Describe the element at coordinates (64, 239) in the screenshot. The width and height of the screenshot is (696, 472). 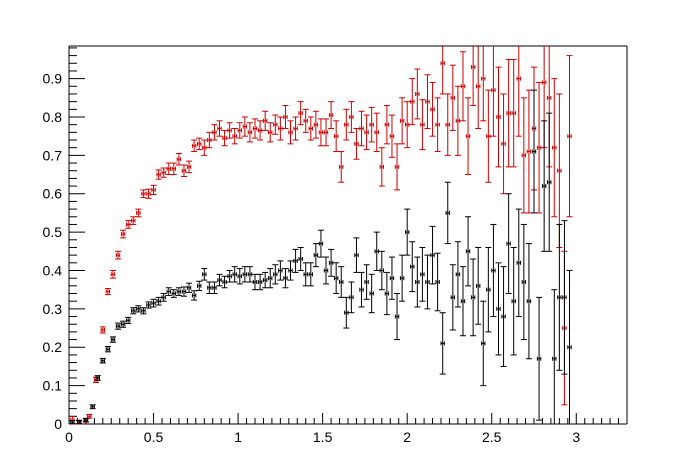
I see `y-axis: 0 0.1 0.2 0.3 0.4 0.5 0.6 0.7 0.8 0.9` at that location.